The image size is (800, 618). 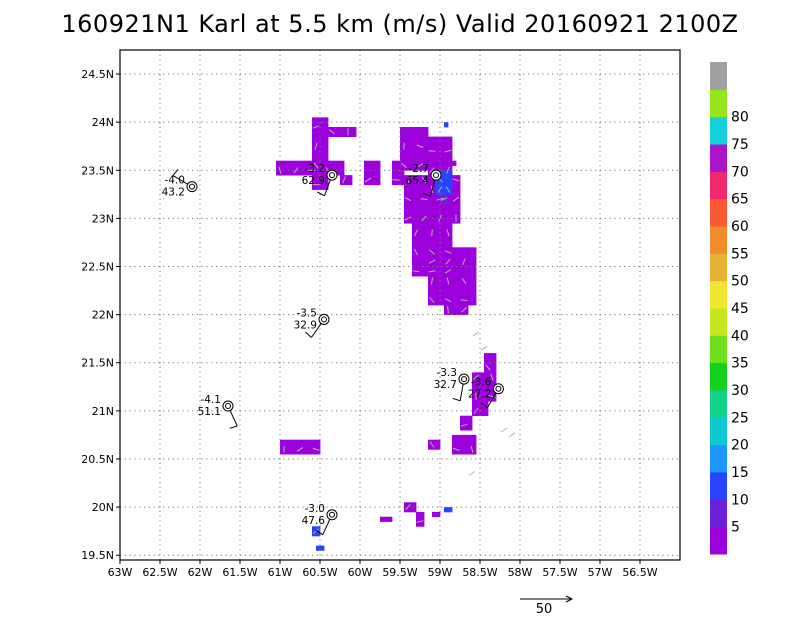 I want to click on lon-tick-label: 57W, so click(x=600, y=572).